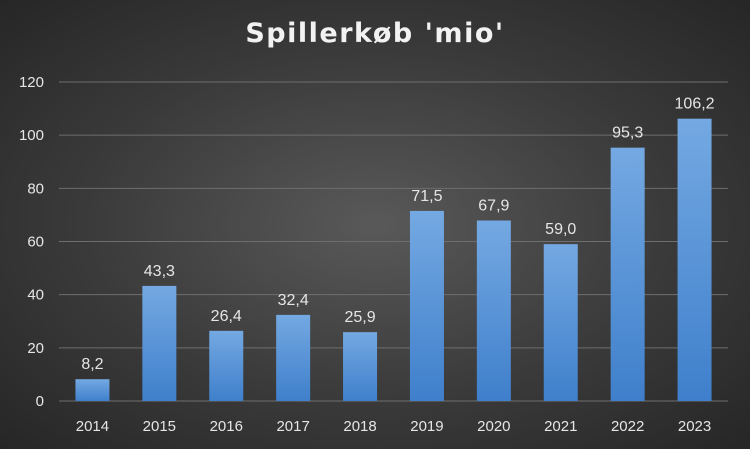 This screenshot has width=750, height=449. Describe the element at coordinates (92, 390) in the screenshot. I see `bar-2014` at that location.